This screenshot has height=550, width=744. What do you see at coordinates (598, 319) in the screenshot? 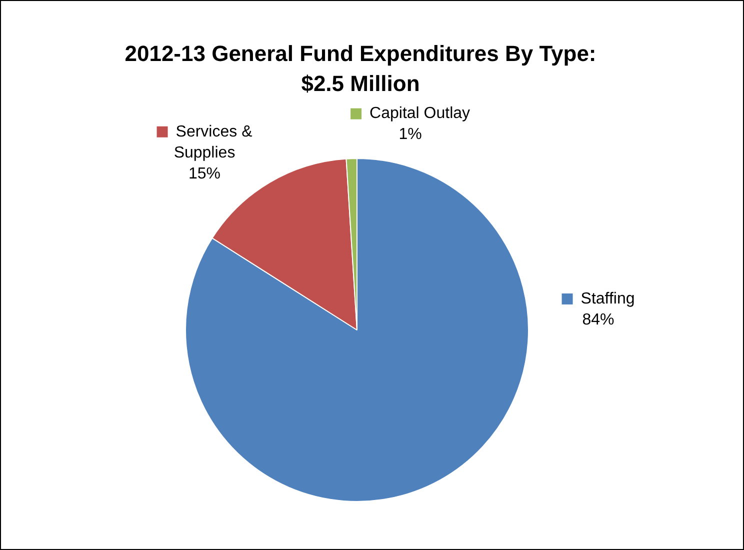
I see `data-label: 84%` at bounding box center [598, 319].